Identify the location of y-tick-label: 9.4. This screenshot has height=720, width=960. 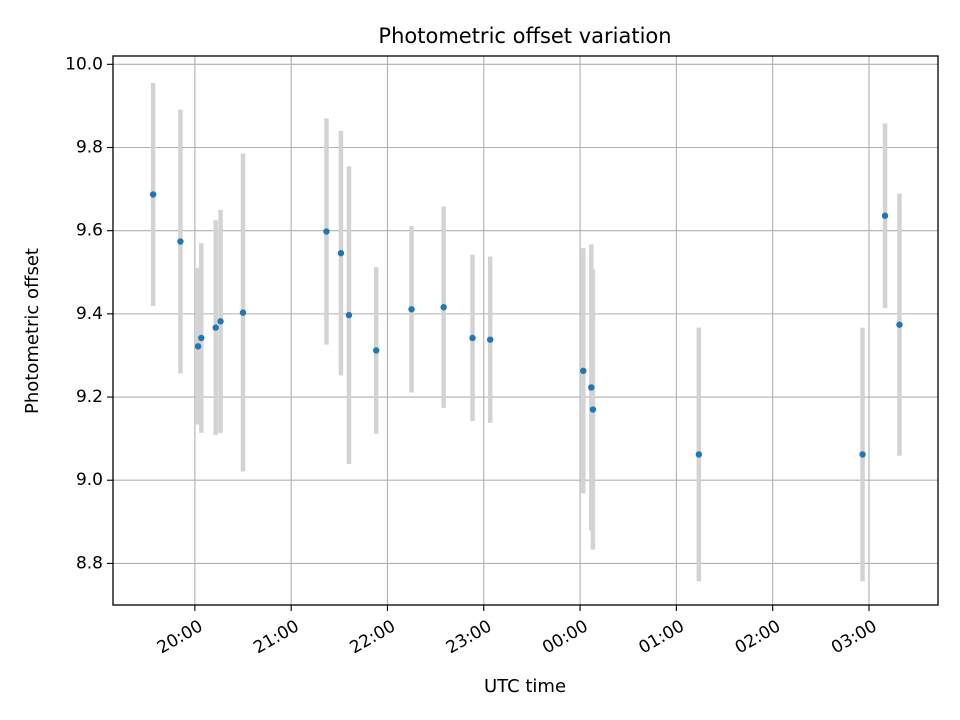
(89, 314).